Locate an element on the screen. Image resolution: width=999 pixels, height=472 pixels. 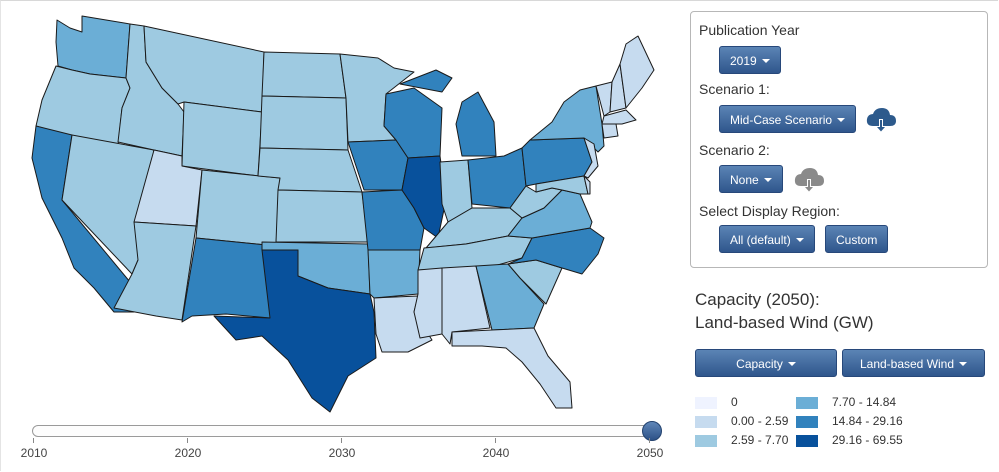
cloud-download-disabled-icon is located at coordinates (809, 180).